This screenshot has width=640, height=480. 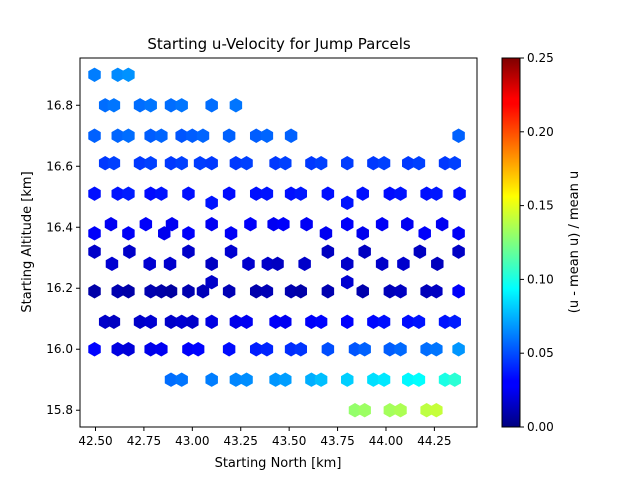 What do you see at coordinates (95, 441) in the screenshot?
I see `x-tick-label: 42.50` at bounding box center [95, 441].